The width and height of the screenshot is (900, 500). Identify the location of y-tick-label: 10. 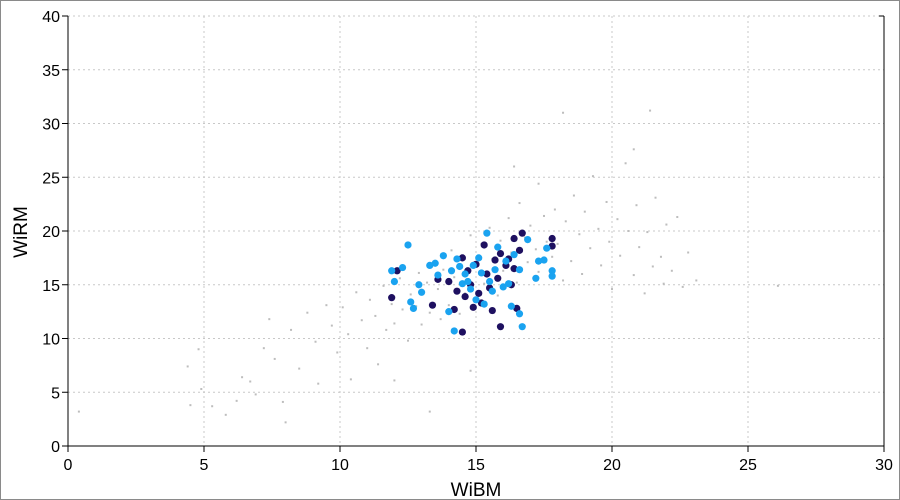
(51, 340).